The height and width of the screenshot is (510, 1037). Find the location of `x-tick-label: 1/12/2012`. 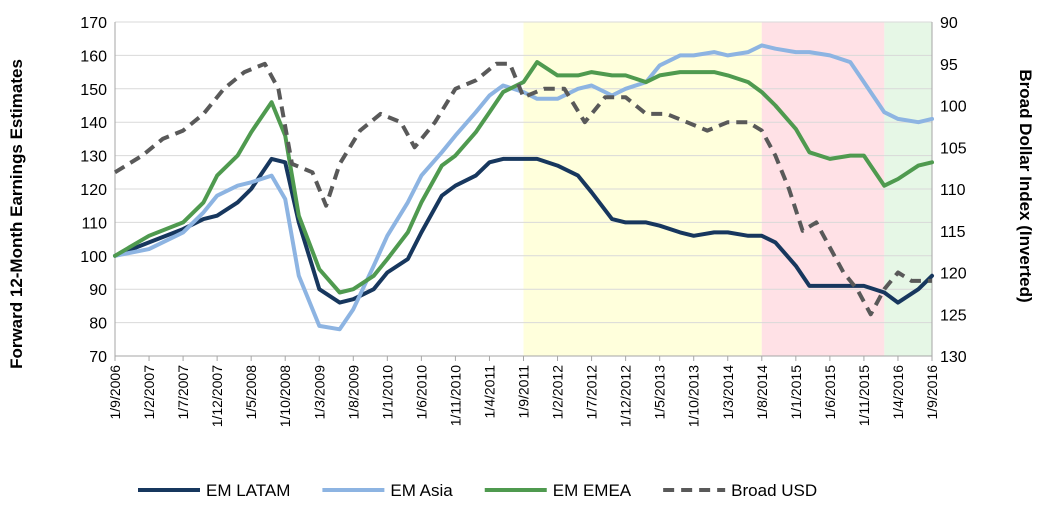

x-tick-label: 1/12/2012 is located at coordinates (626, 396).